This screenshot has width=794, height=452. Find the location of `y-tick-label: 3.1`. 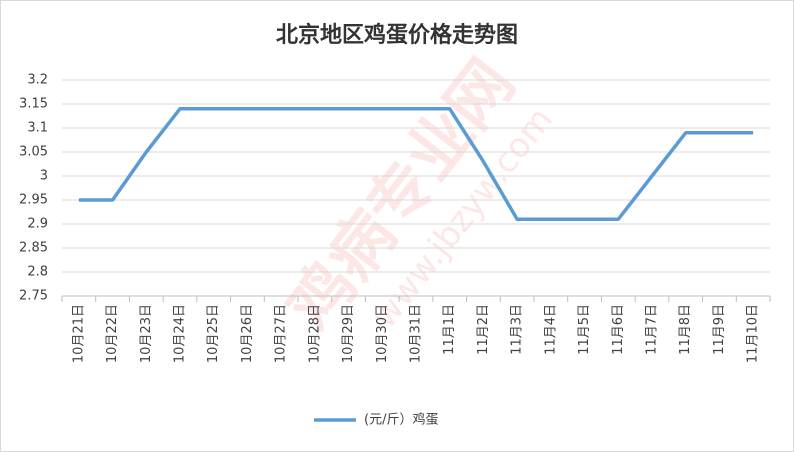

y-tick-label: 3.1 is located at coordinates (37, 128).